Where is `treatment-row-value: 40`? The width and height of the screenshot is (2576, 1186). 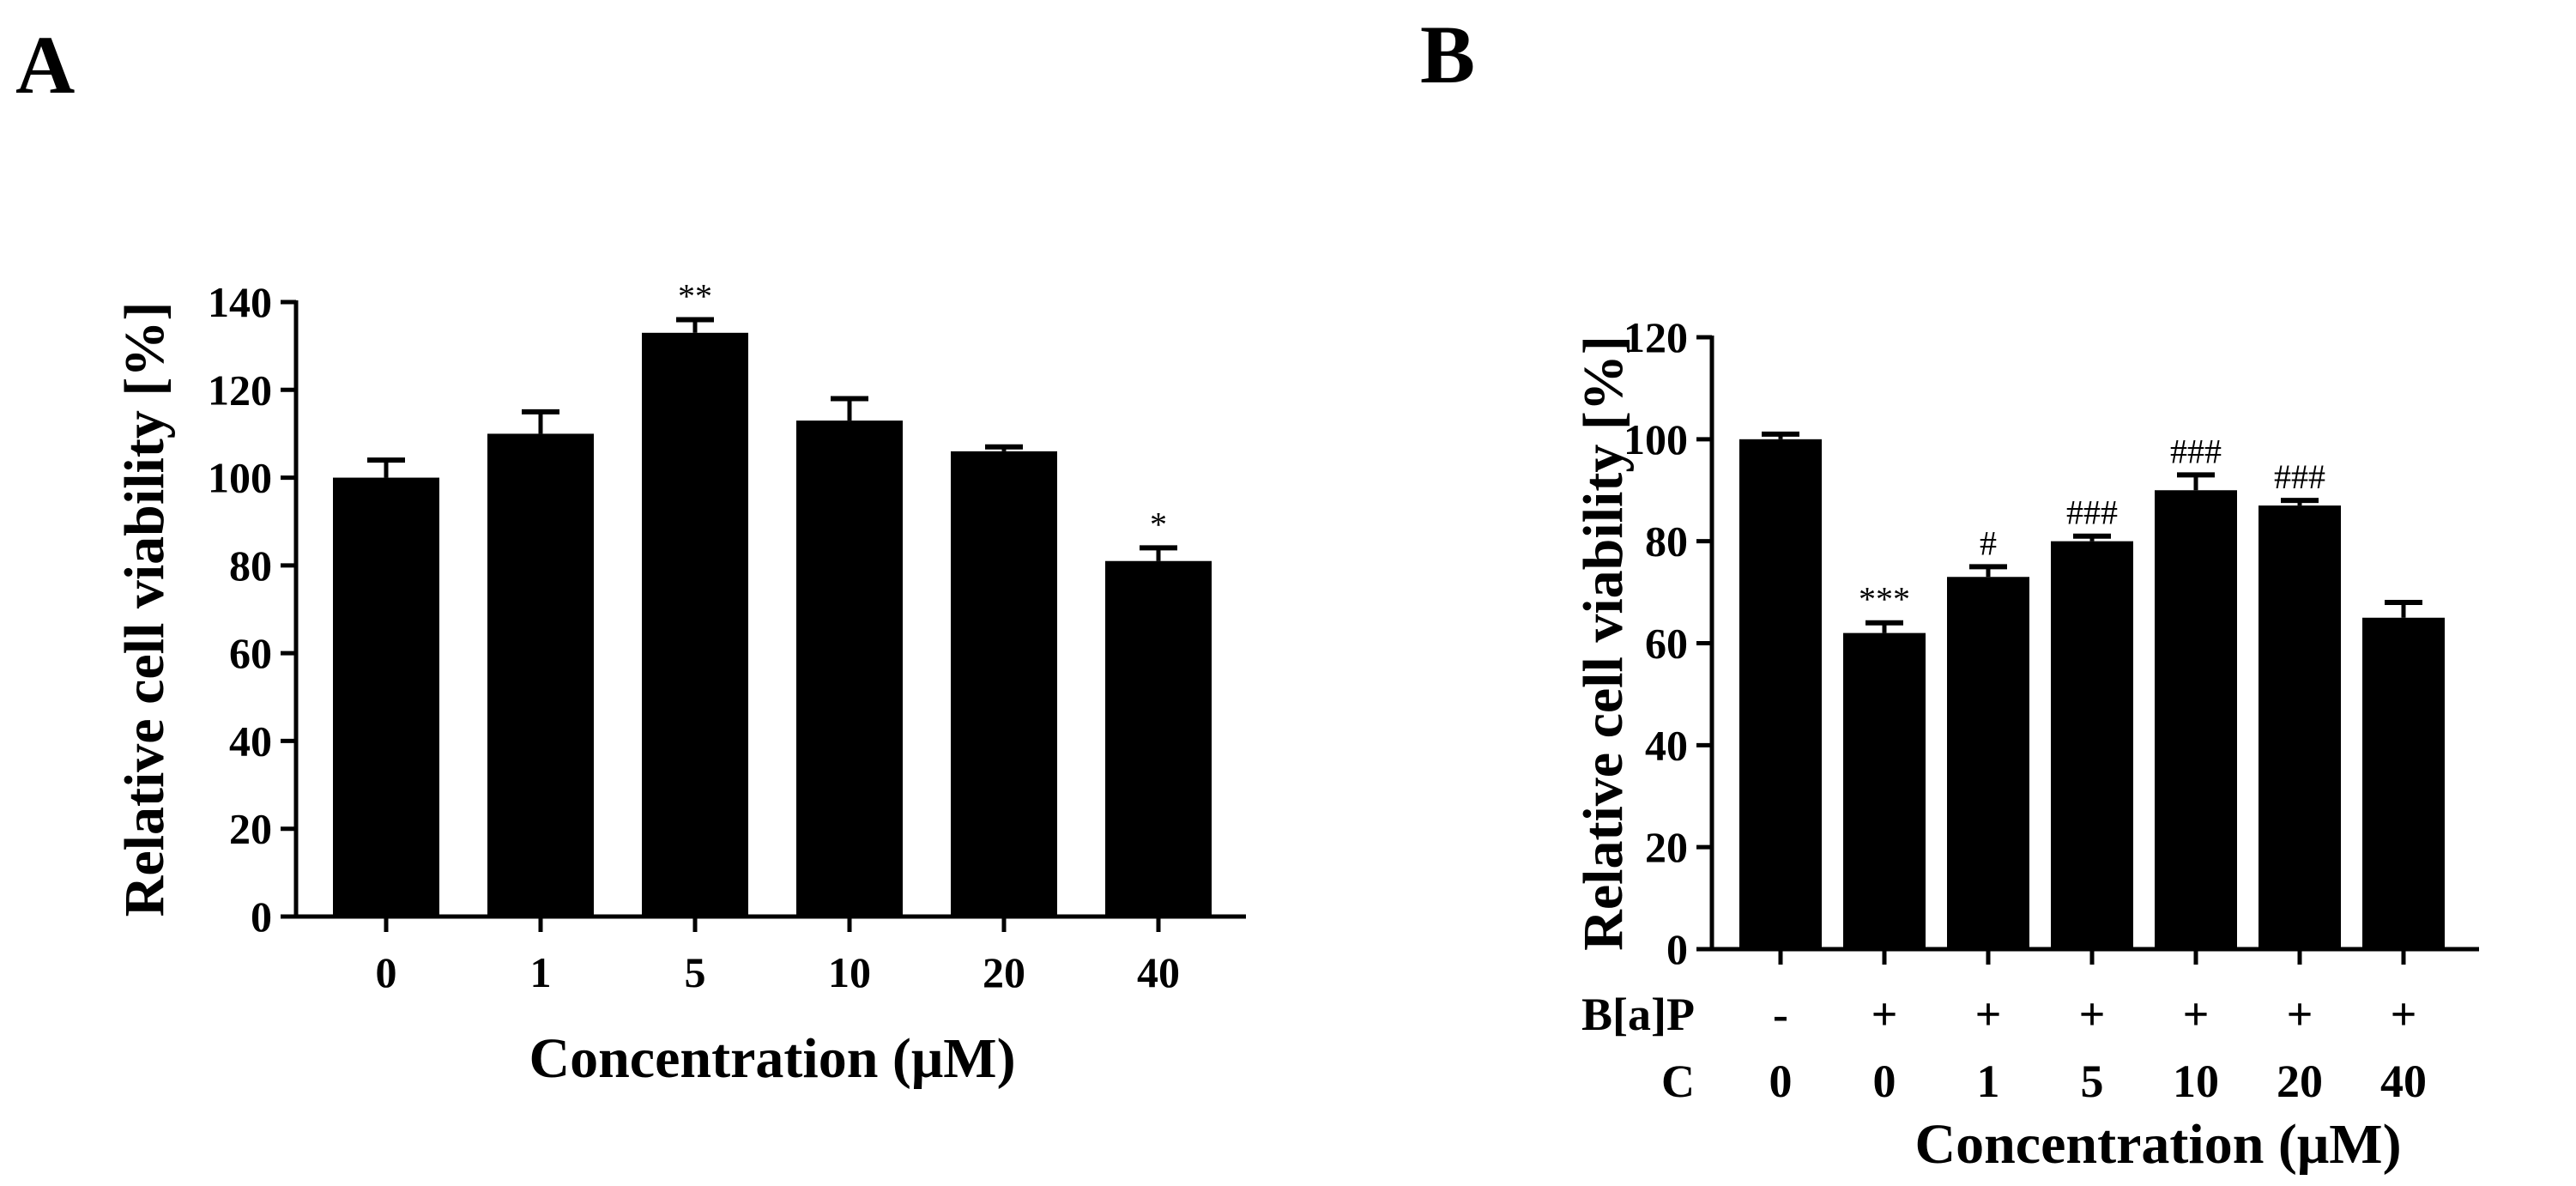 treatment-row-value: 40 is located at coordinates (2403, 1081).